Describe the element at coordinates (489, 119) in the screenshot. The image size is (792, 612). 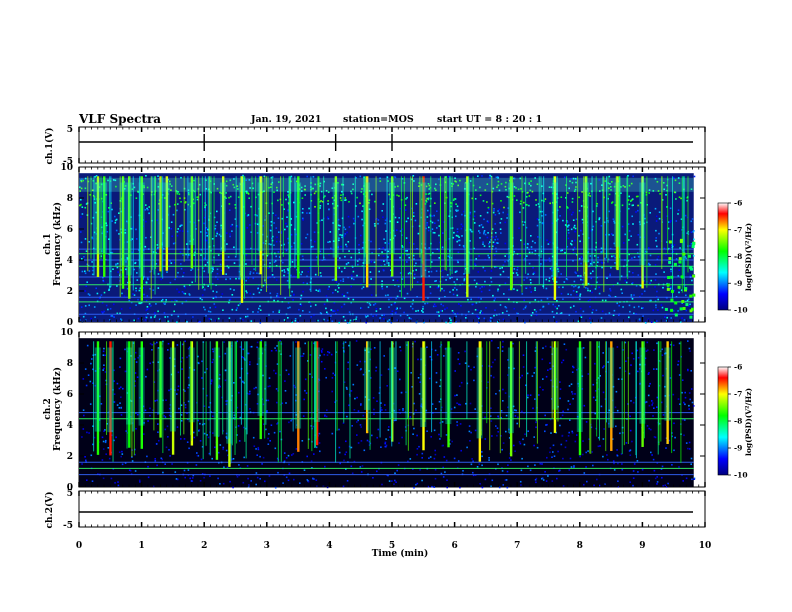
I see `start-time-label: start UT = 8 : 20 : 1` at that location.